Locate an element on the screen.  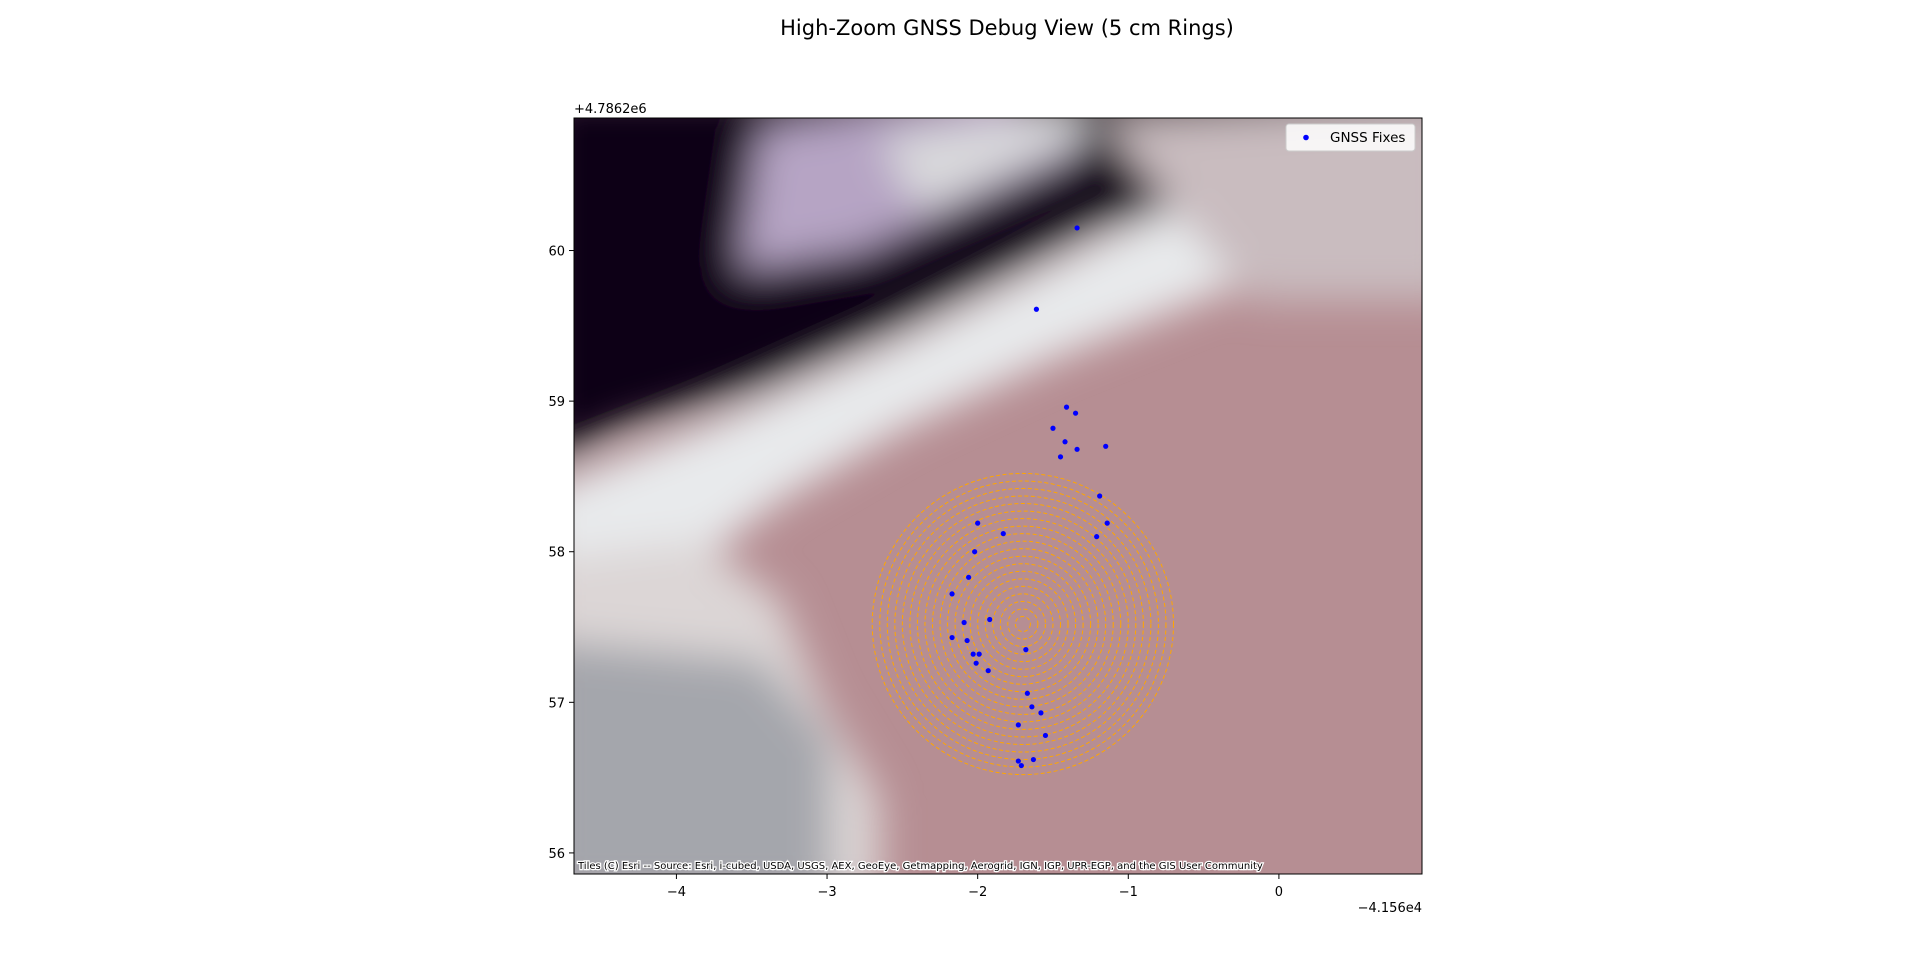
legend-label: GNSS Fixes is located at coordinates (1367, 138).